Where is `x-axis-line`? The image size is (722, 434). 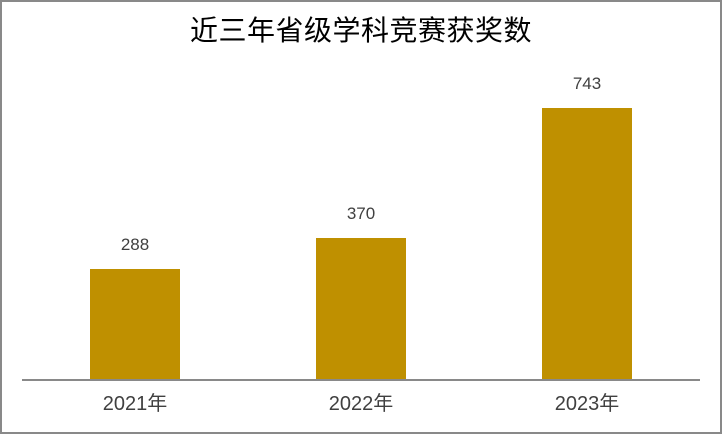 x-axis-line is located at coordinates (361, 380).